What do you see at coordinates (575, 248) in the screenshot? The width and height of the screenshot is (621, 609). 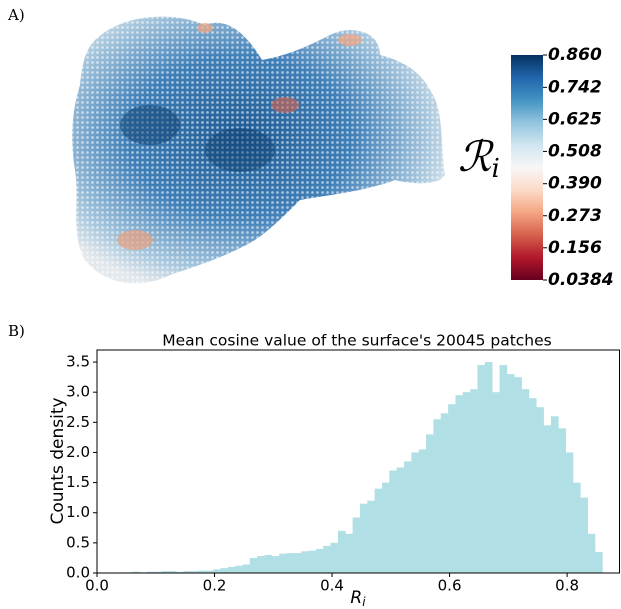 I see `colorbar-tick-label: 0.156` at bounding box center [575, 248].